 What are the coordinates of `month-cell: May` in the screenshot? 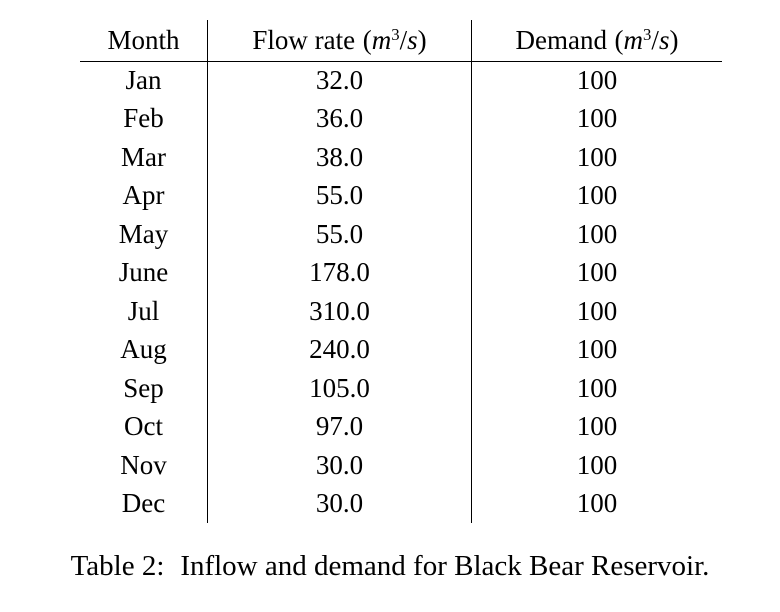 It's located at (144, 234).